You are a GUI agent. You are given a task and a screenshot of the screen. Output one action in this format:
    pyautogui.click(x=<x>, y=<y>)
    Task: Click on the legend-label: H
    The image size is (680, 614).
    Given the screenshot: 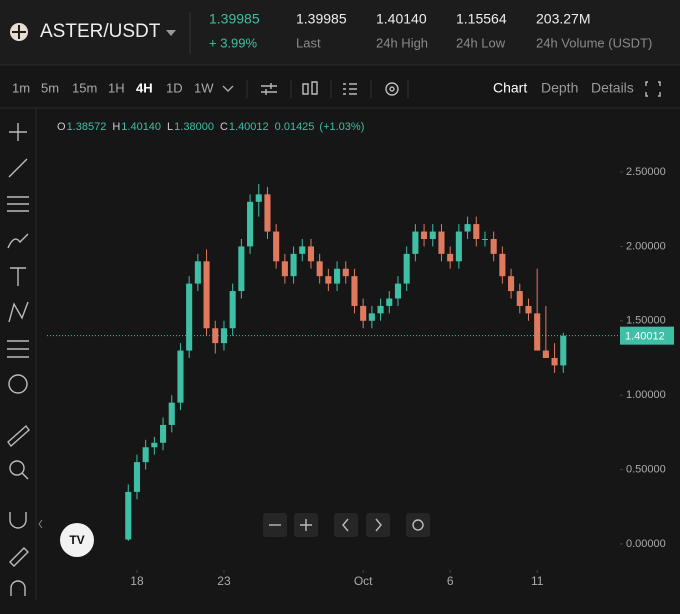 What is the action you would take?
    pyautogui.click(x=116, y=127)
    